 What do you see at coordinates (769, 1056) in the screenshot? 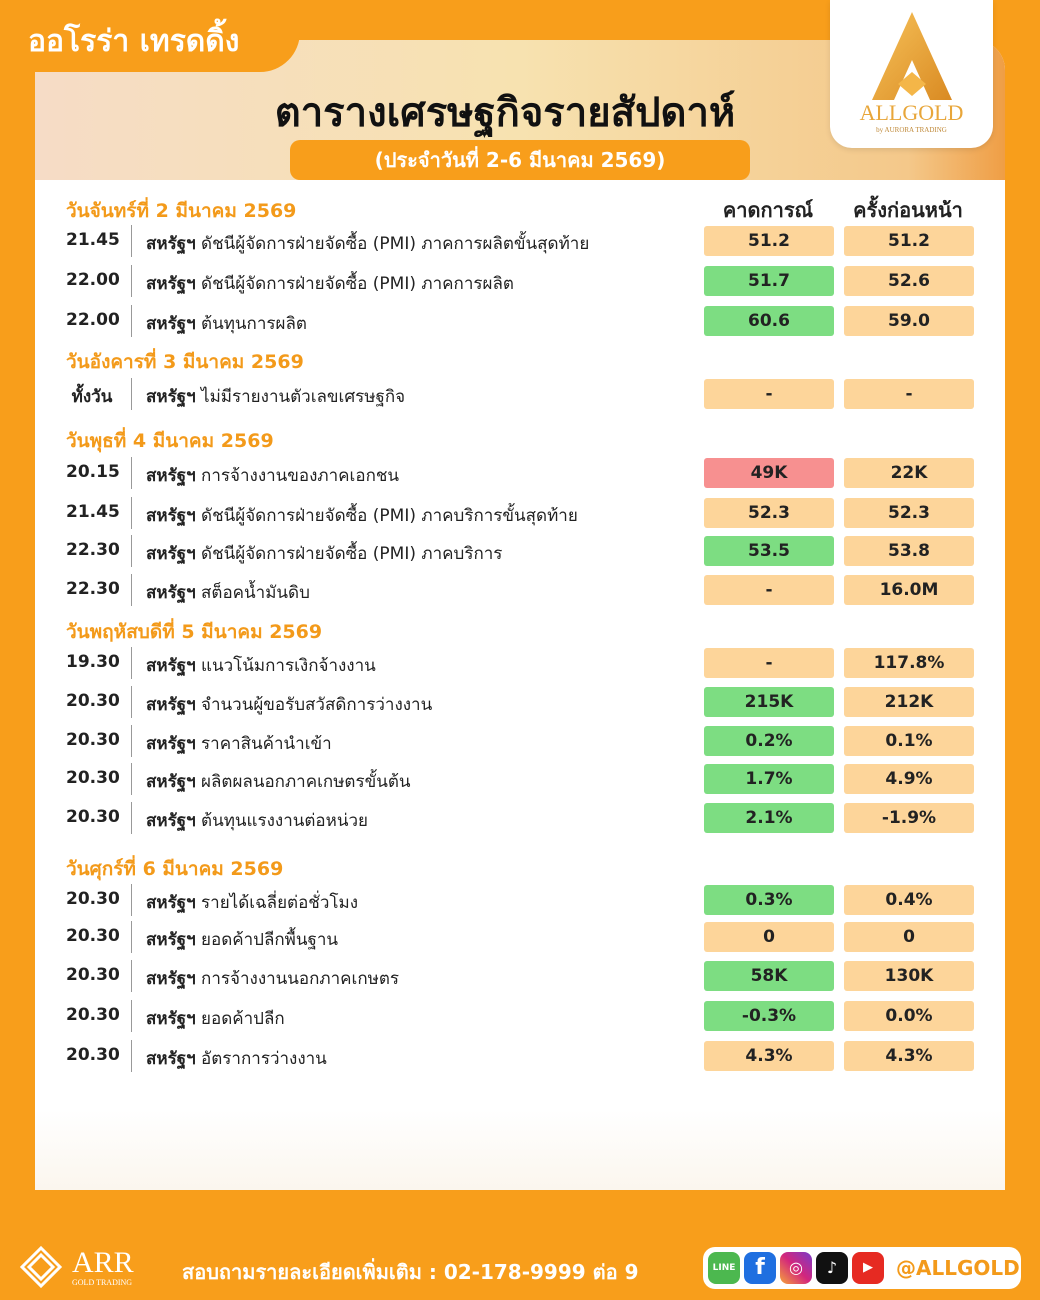
I see `forecast-value: 4.3%` at bounding box center [769, 1056].